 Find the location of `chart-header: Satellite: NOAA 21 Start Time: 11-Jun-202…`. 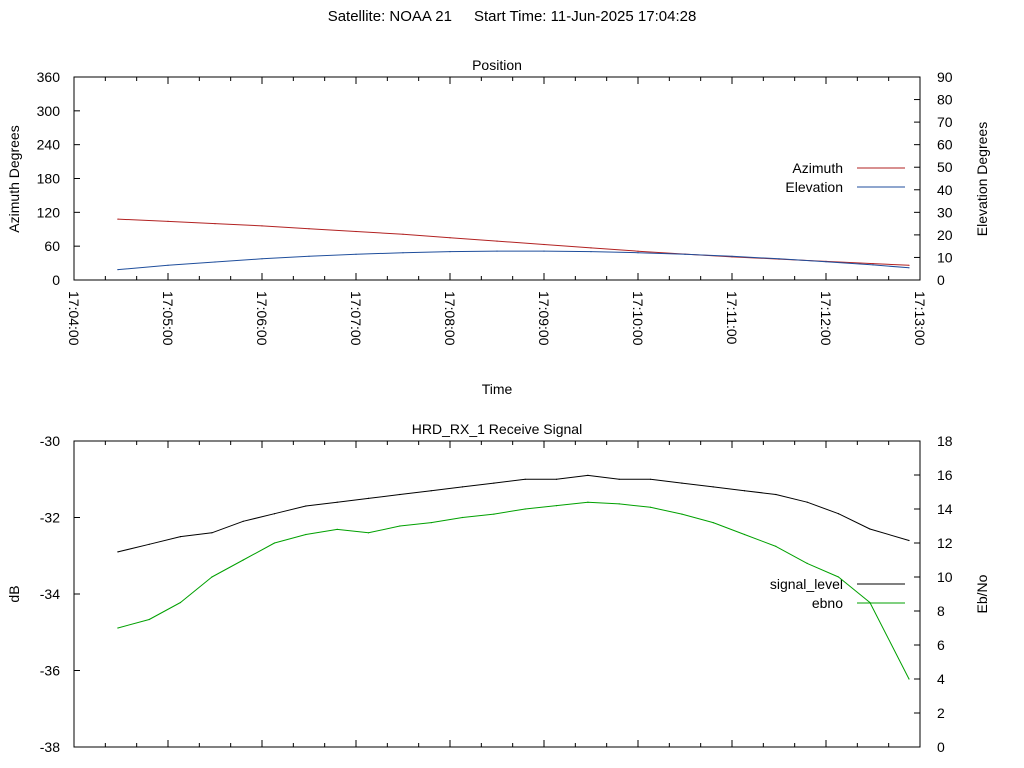

chart-header: Satellite: NOAA 21 Start Time: 11-Jun-202… is located at coordinates (512, 17).